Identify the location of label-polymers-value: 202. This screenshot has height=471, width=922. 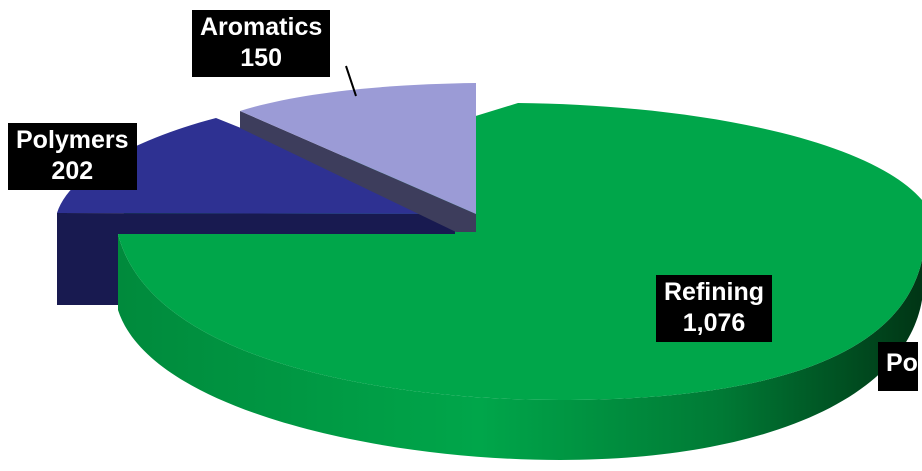
(72, 171).